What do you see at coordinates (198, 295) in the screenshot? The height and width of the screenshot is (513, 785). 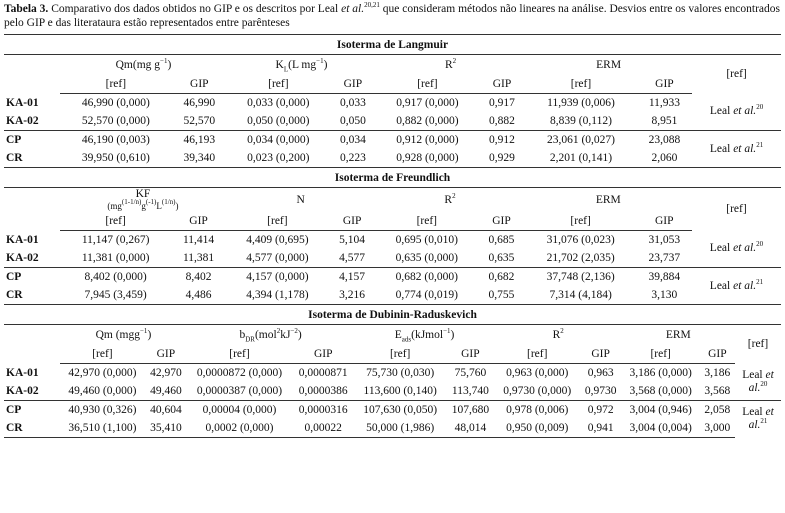 I see `cell: 4,486` at bounding box center [198, 295].